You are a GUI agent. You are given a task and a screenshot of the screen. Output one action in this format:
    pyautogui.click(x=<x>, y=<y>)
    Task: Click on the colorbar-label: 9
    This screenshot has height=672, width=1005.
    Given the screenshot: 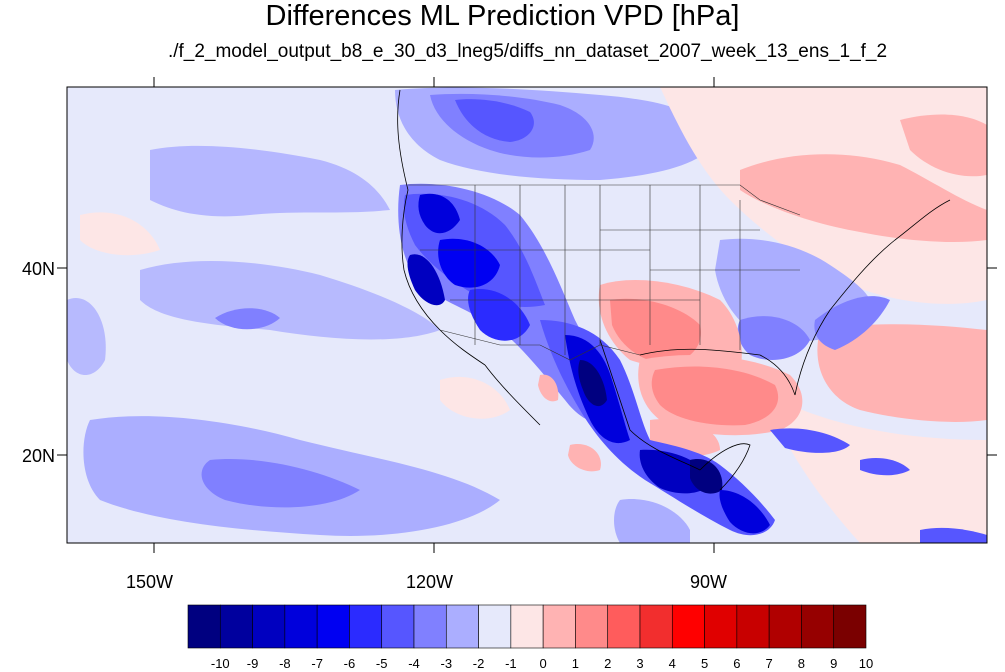 What is the action you would take?
    pyautogui.click(x=834, y=663)
    